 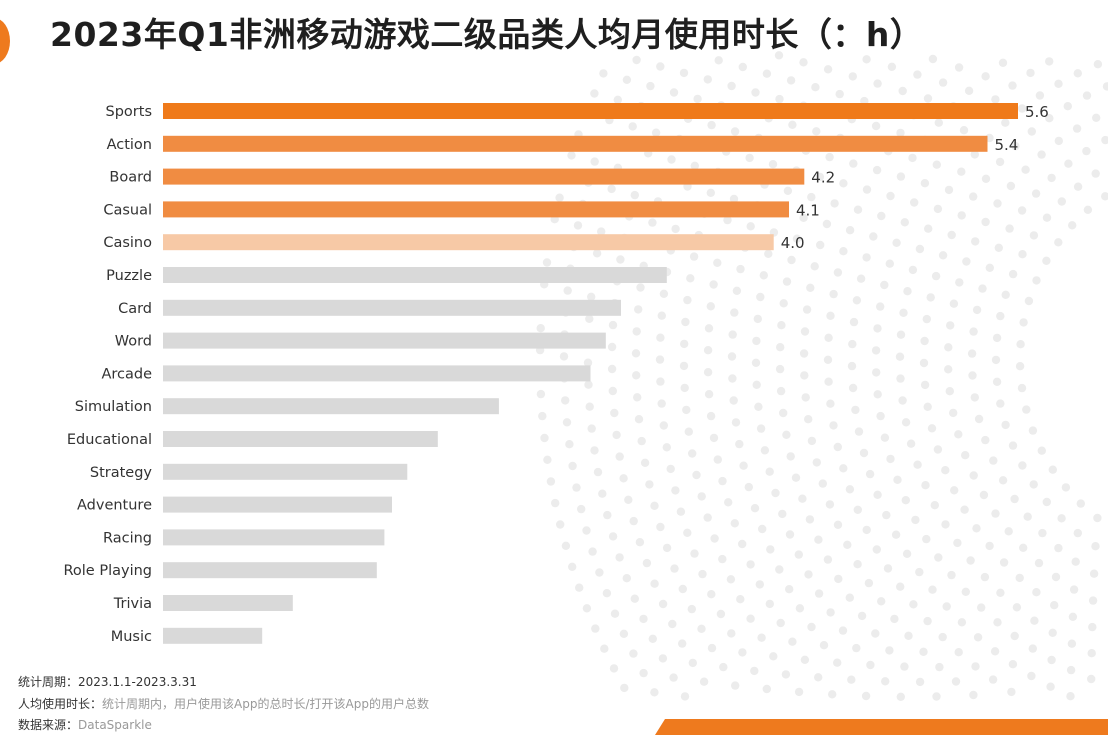 I want to click on bar-board, so click(x=484, y=176).